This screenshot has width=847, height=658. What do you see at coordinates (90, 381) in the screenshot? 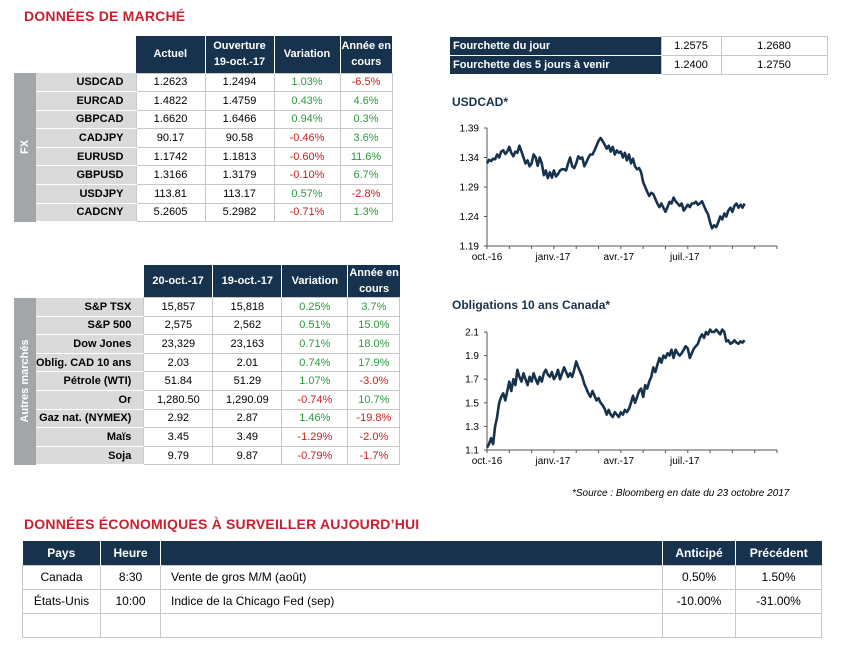
I see `row-label: Pétrole (WTI)` at bounding box center [90, 381].